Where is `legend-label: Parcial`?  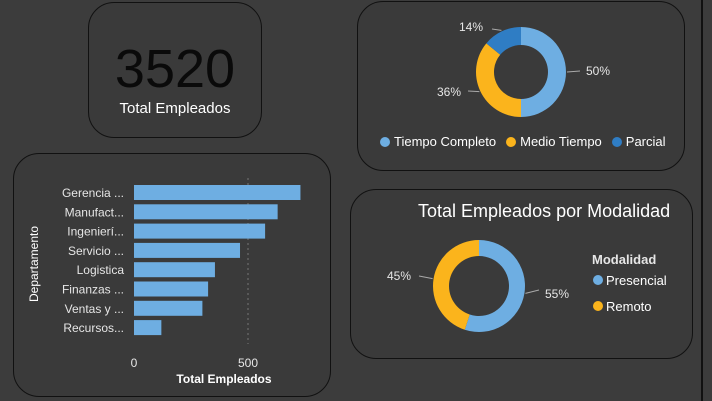 legend-label: Parcial is located at coordinates (645, 141).